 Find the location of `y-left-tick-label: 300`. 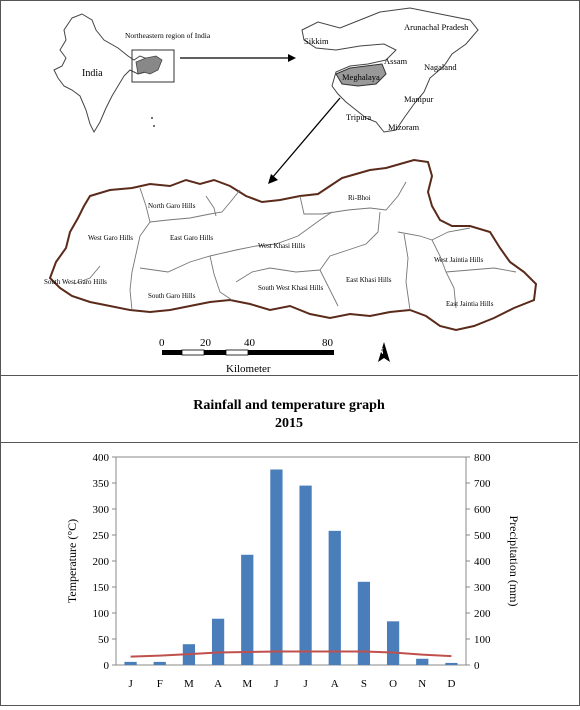

y-left-tick-label: 300 is located at coordinates (101, 510).